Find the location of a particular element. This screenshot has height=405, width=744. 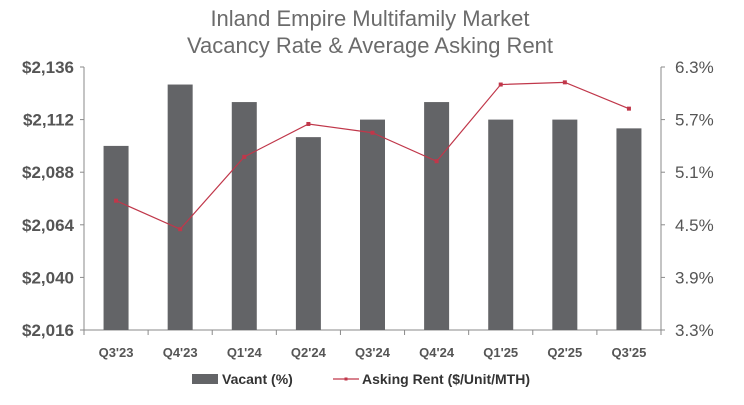

right-tick-label: 5.7% is located at coordinates (694, 120).